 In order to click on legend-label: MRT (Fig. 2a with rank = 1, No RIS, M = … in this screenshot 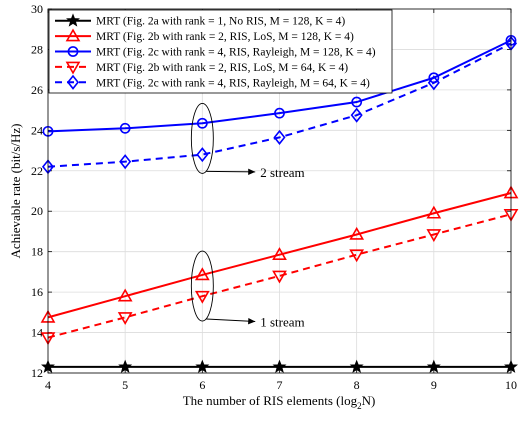, I will do `click(220, 22)`.